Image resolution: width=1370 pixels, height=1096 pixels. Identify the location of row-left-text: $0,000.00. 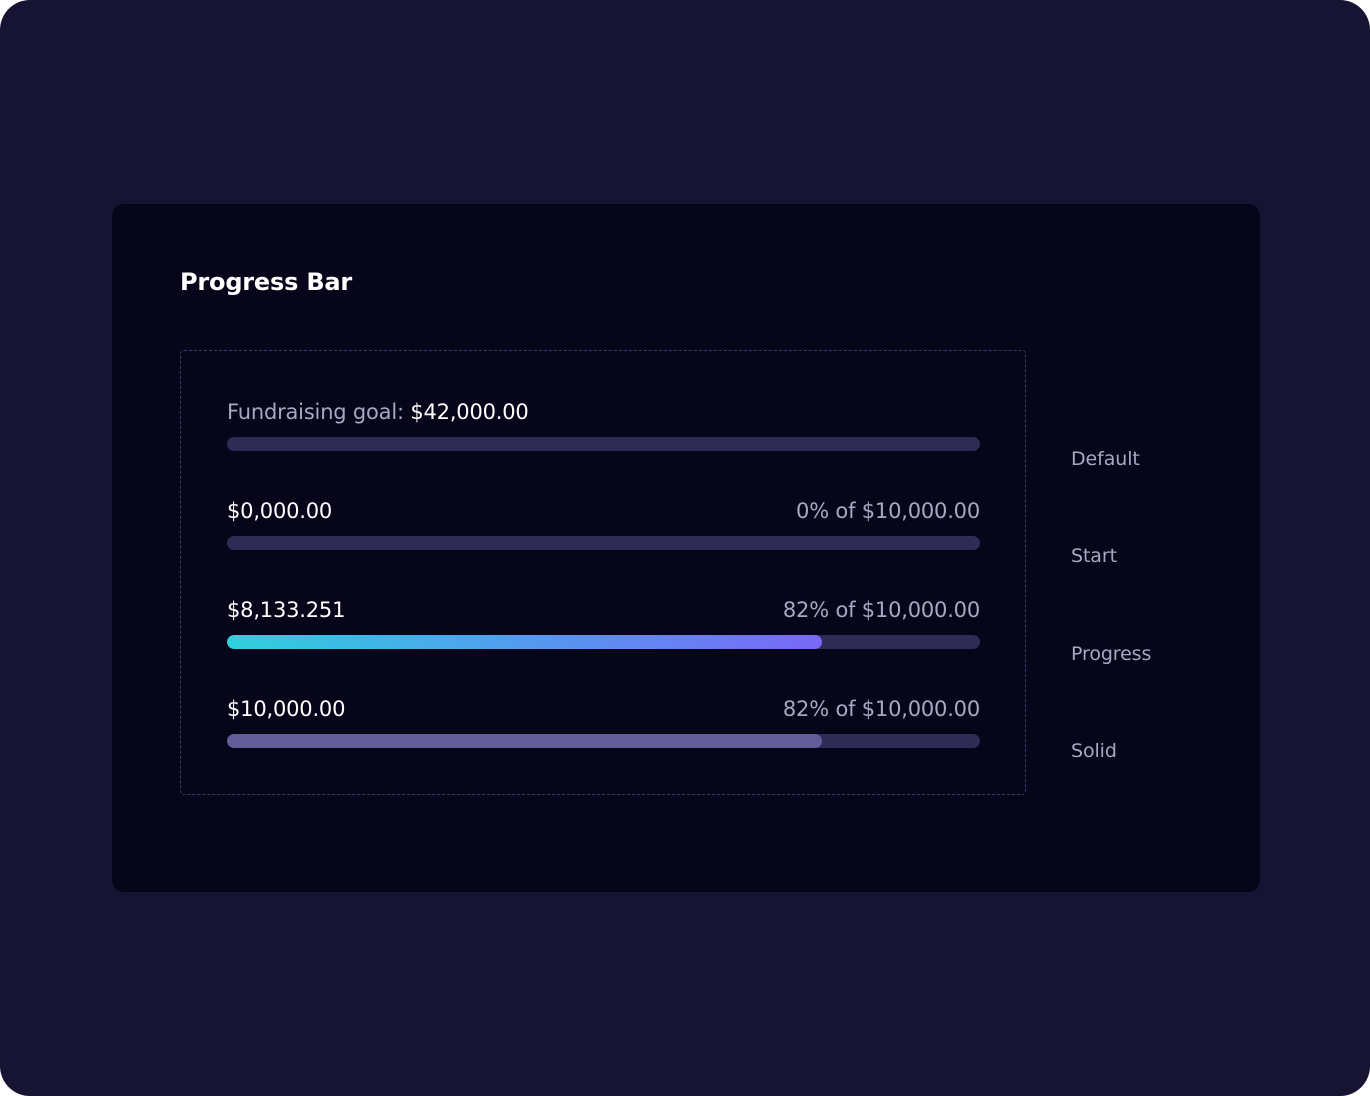
(279, 511).